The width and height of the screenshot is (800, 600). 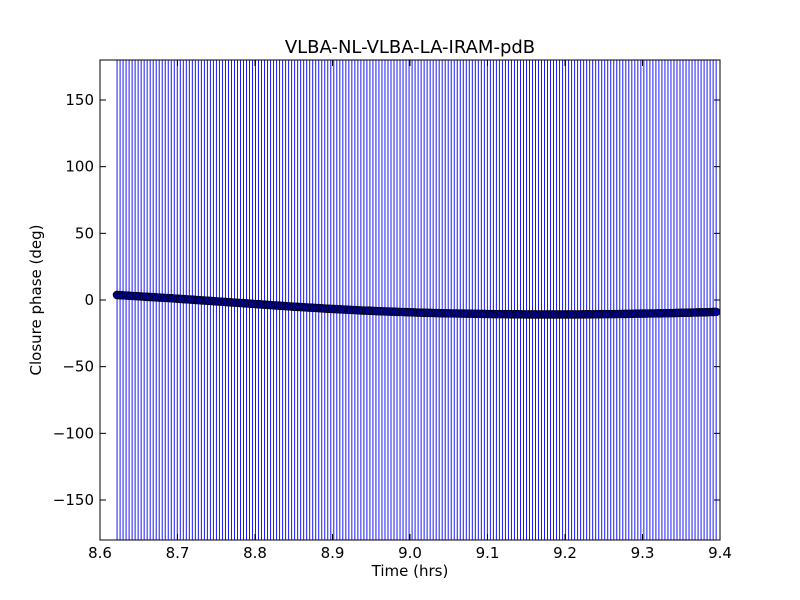 What do you see at coordinates (255, 553) in the screenshot?
I see `x-tick-label: 8.8` at bounding box center [255, 553].